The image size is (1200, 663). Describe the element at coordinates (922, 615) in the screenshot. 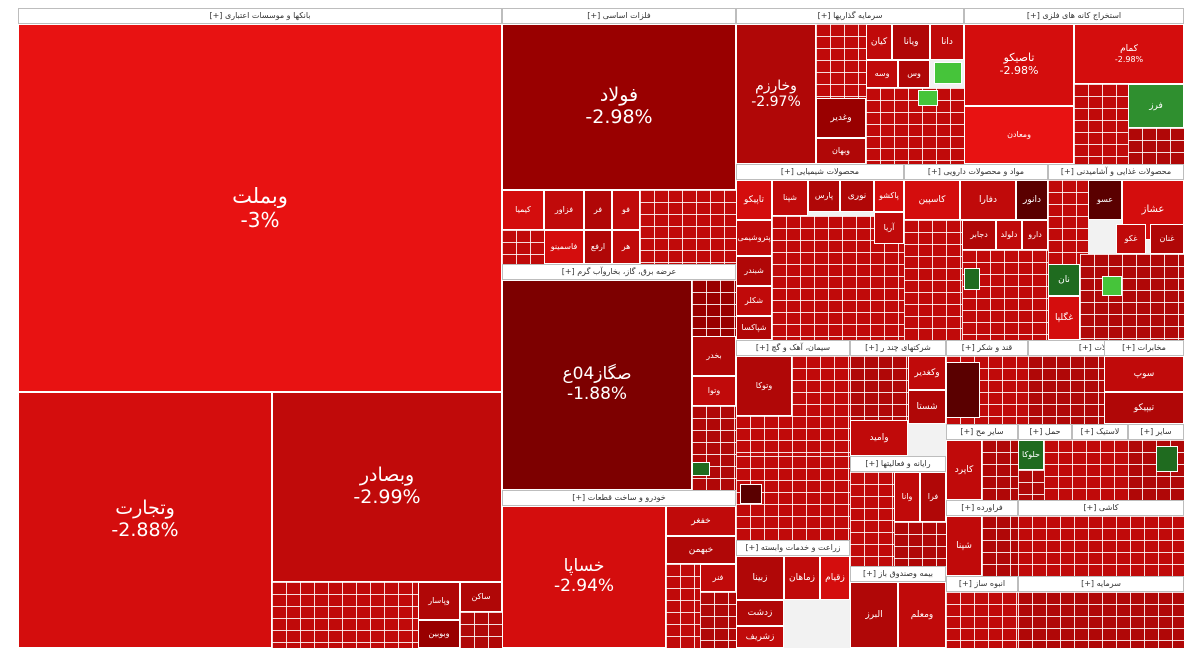

I see `stock-tile: ومعلم` at that location.